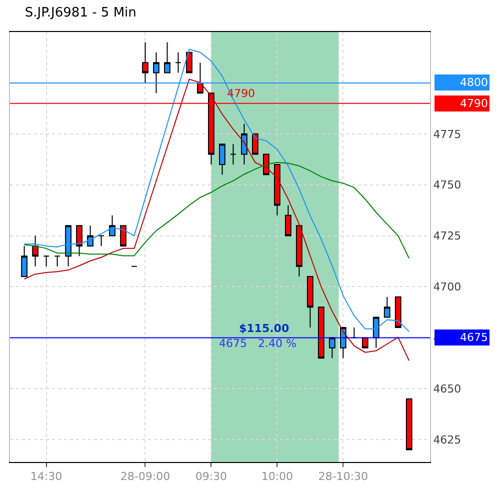  Describe the element at coordinates (46, 477) in the screenshot. I see `x-tick-label: 14:30` at that location.